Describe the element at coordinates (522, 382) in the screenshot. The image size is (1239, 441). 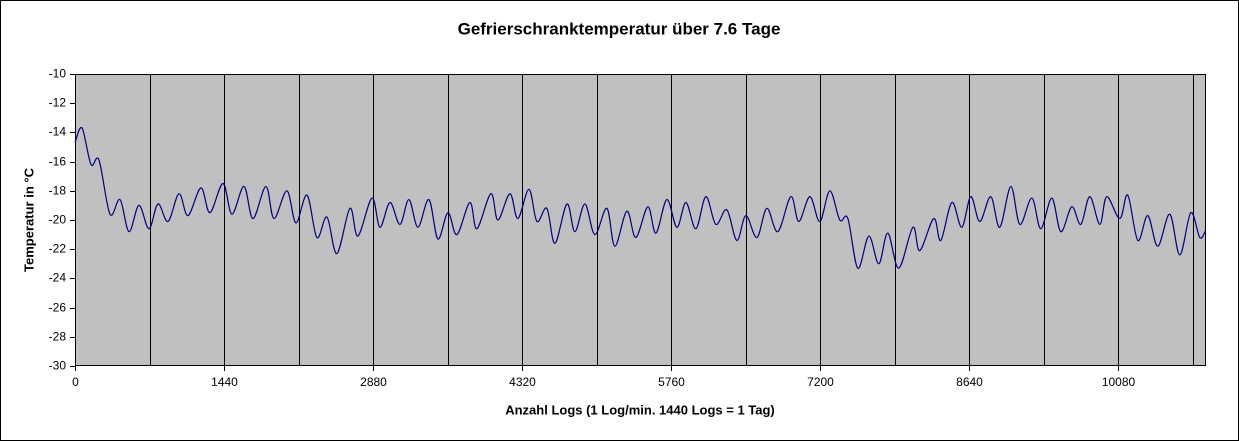
I see `x-tick-label: 4320` at that location.